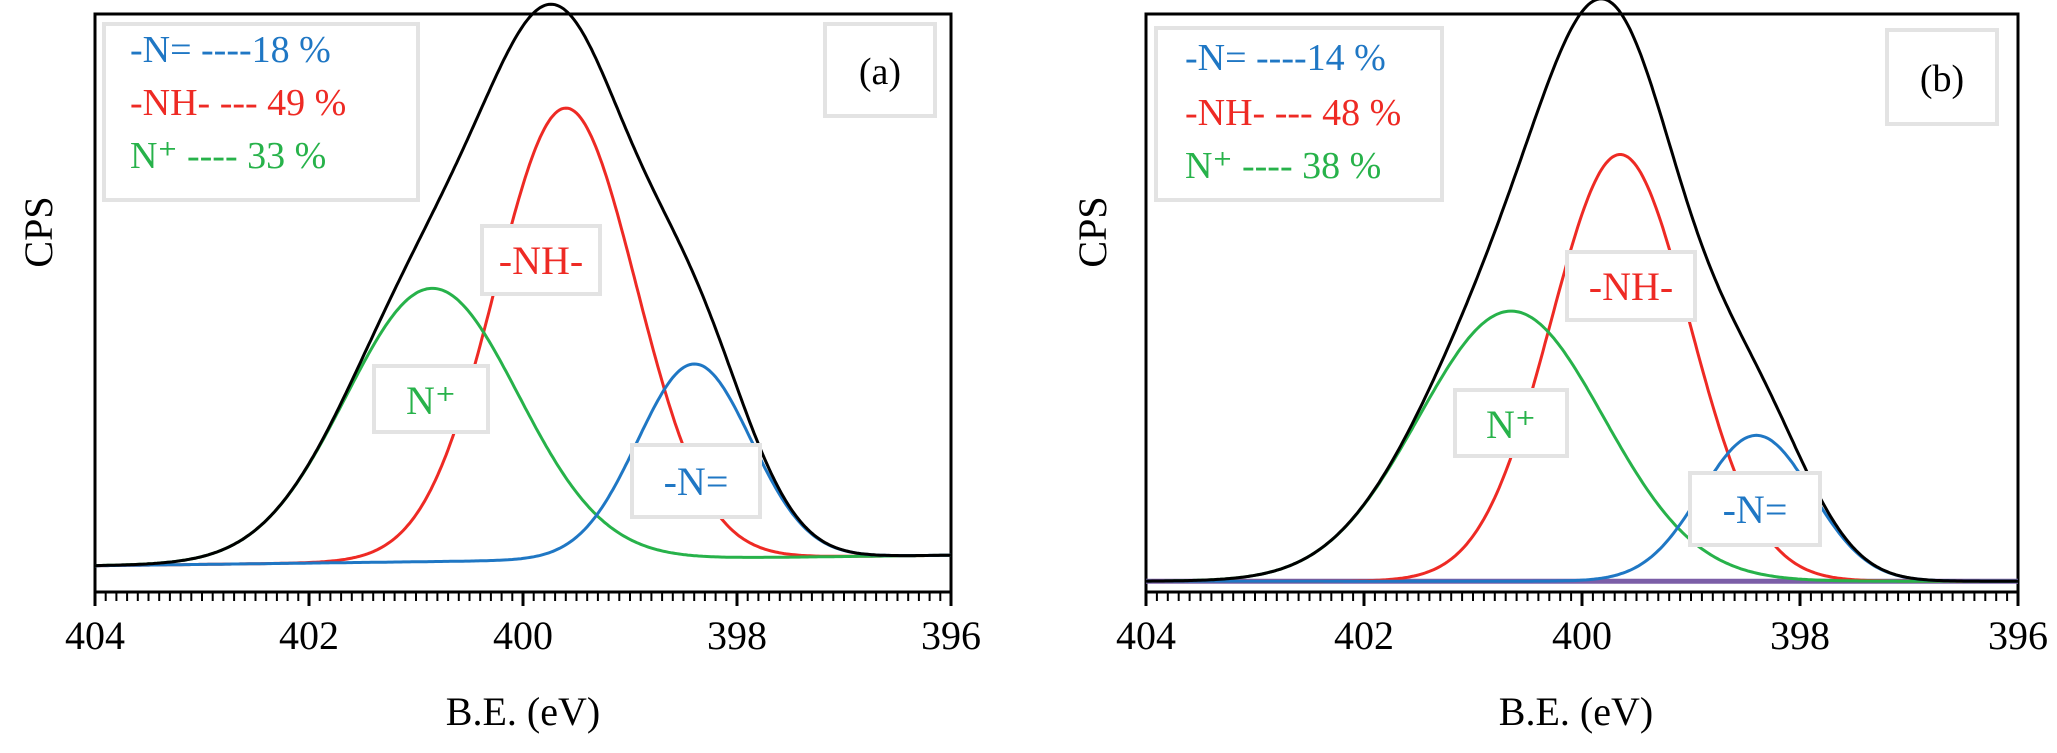  Describe the element at coordinates (230, 50) in the screenshot. I see `legend-entry: -N= ----18 %` at that location.